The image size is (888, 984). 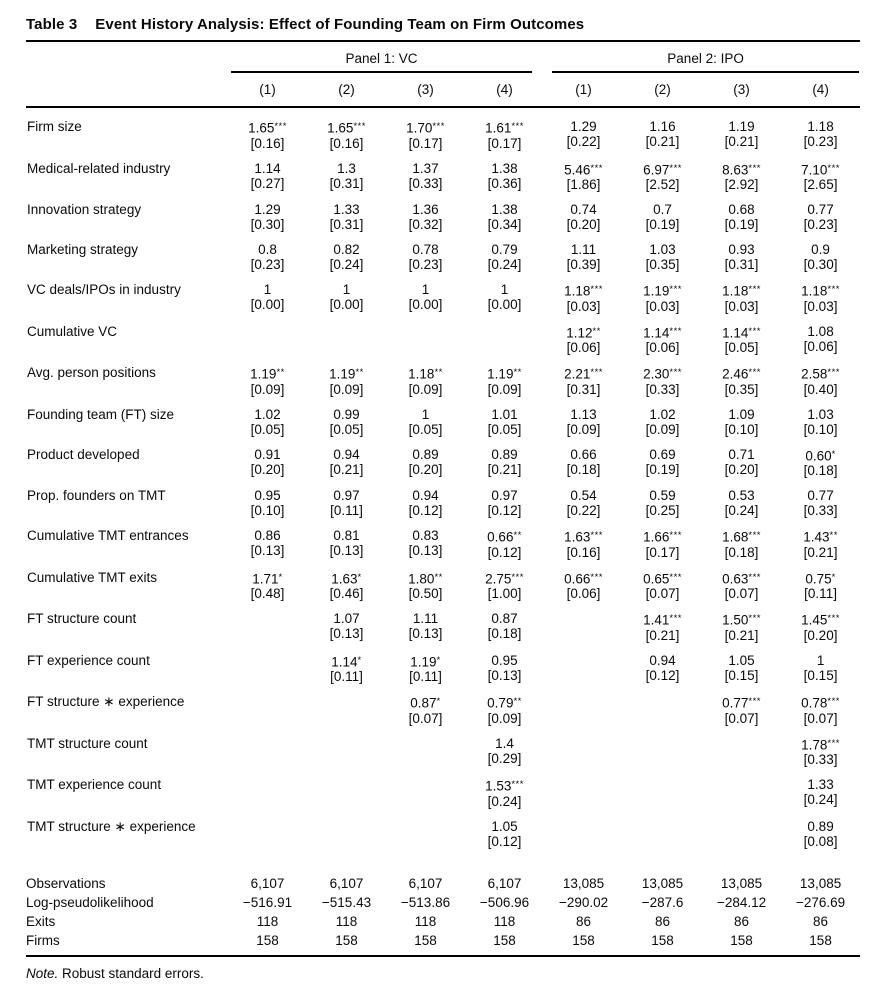 I want to click on coef-cell: 0.94 [0.12], so click(x=425, y=507).